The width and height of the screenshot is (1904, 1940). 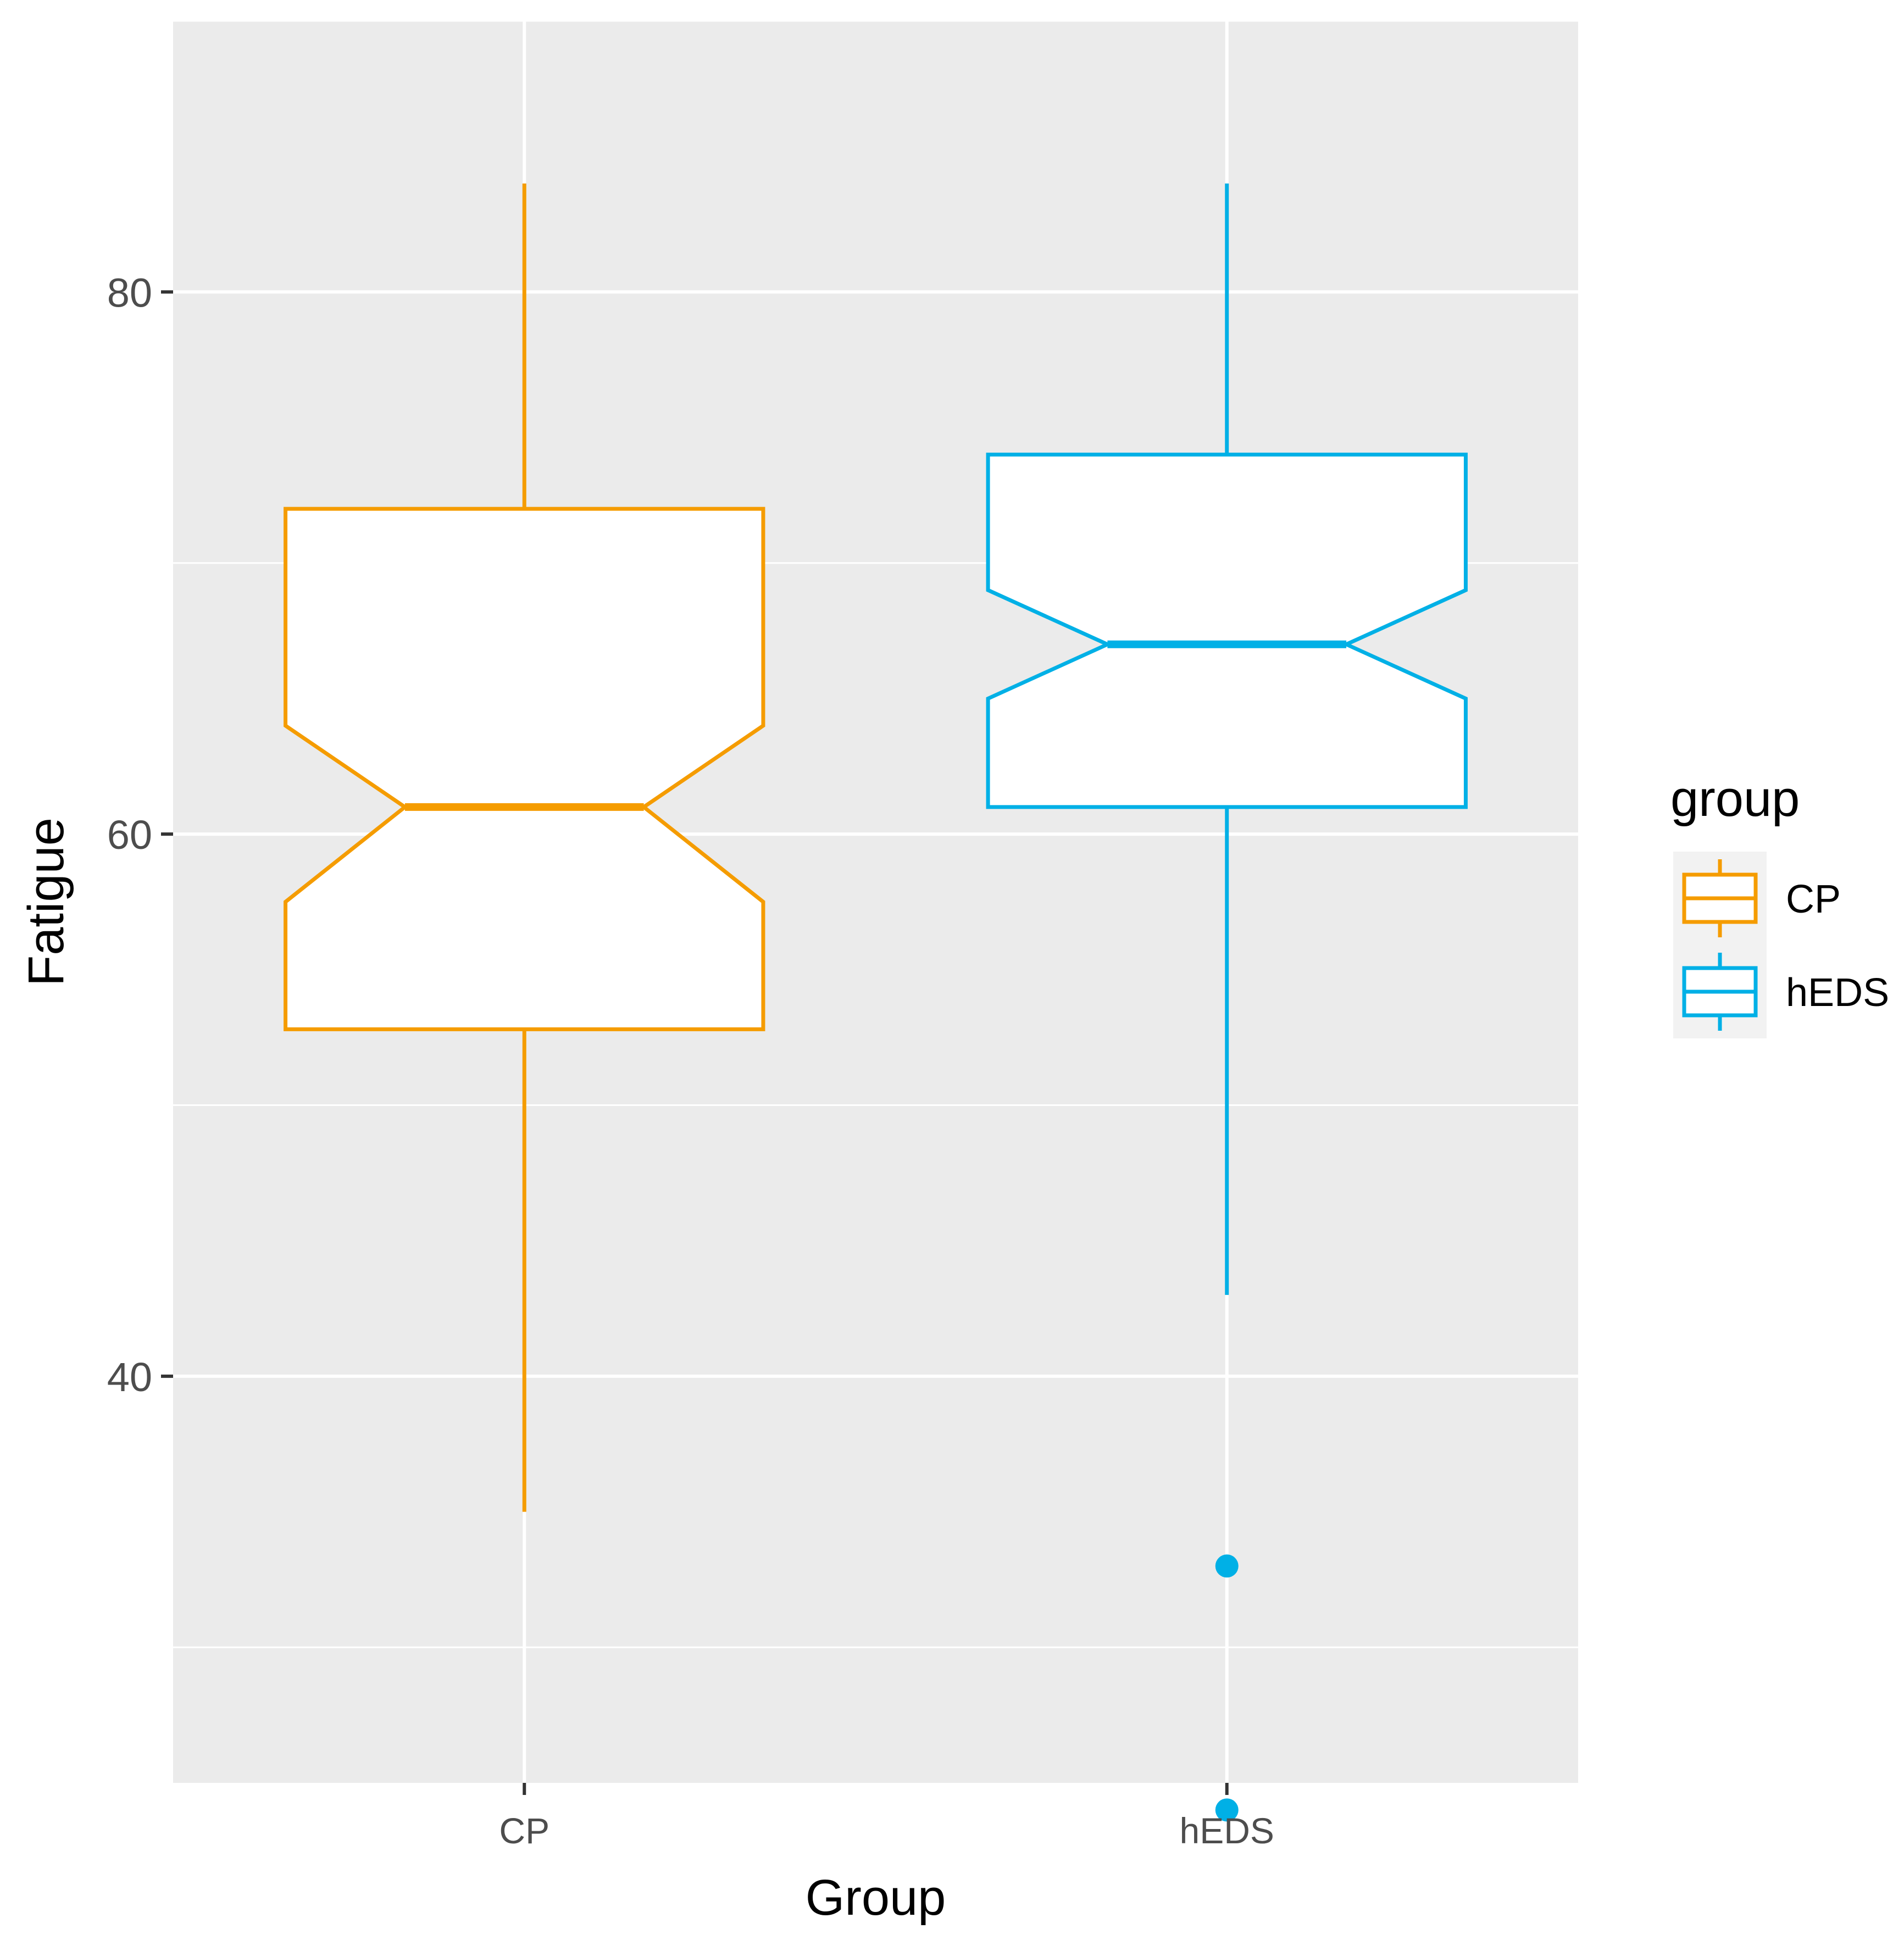 I want to click on x-tick-label: hEDS, so click(x=1227, y=1830).